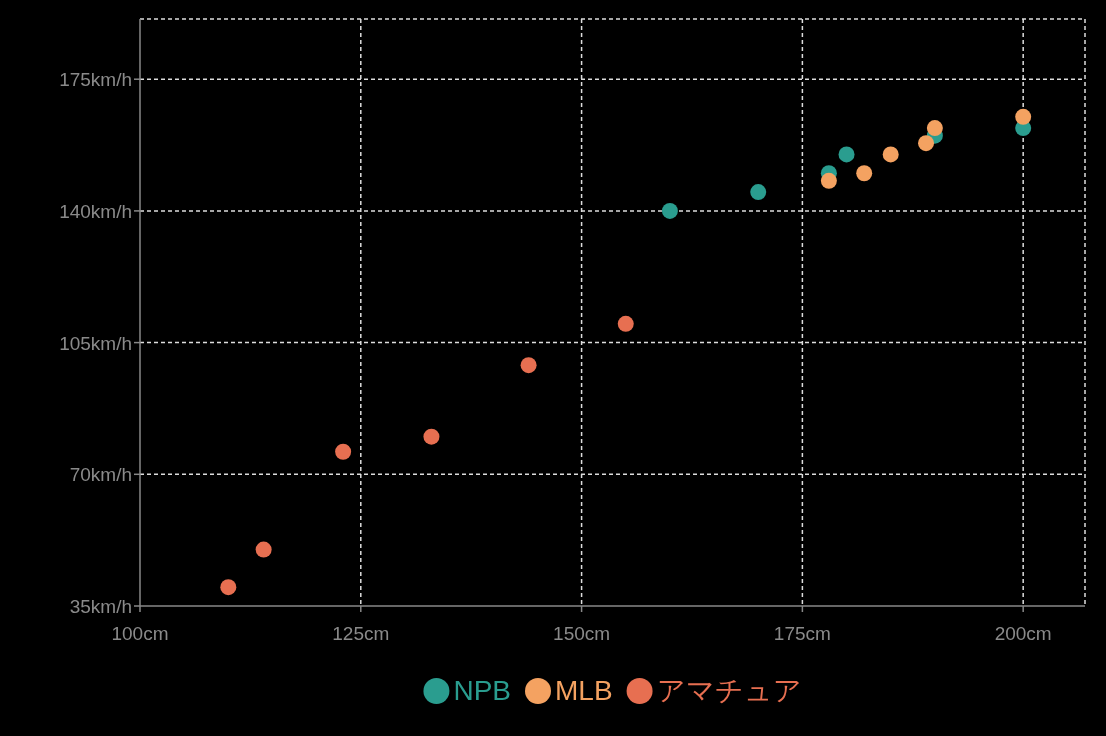 The width and height of the screenshot is (1106, 736). What do you see at coordinates (584, 690) in the screenshot?
I see `legend-label: MLB` at bounding box center [584, 690].